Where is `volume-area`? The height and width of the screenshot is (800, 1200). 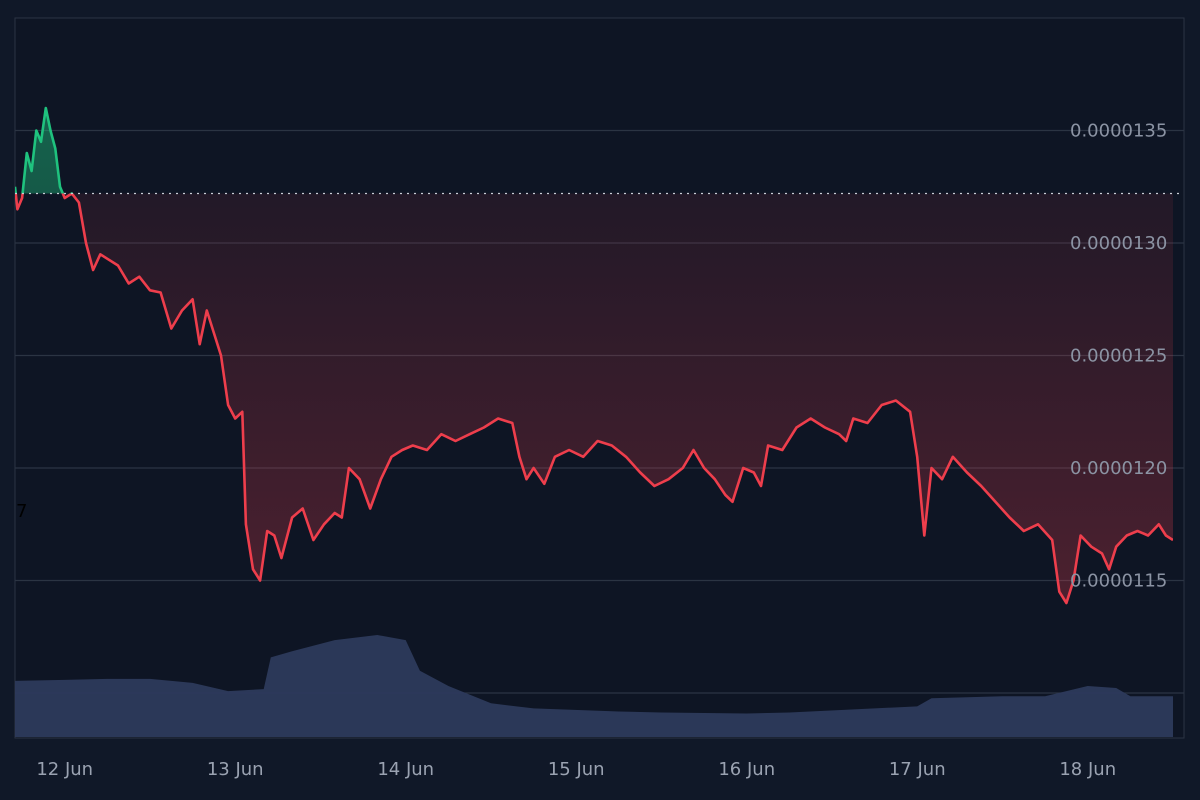
volume-area is located at coordinates (594, 686).